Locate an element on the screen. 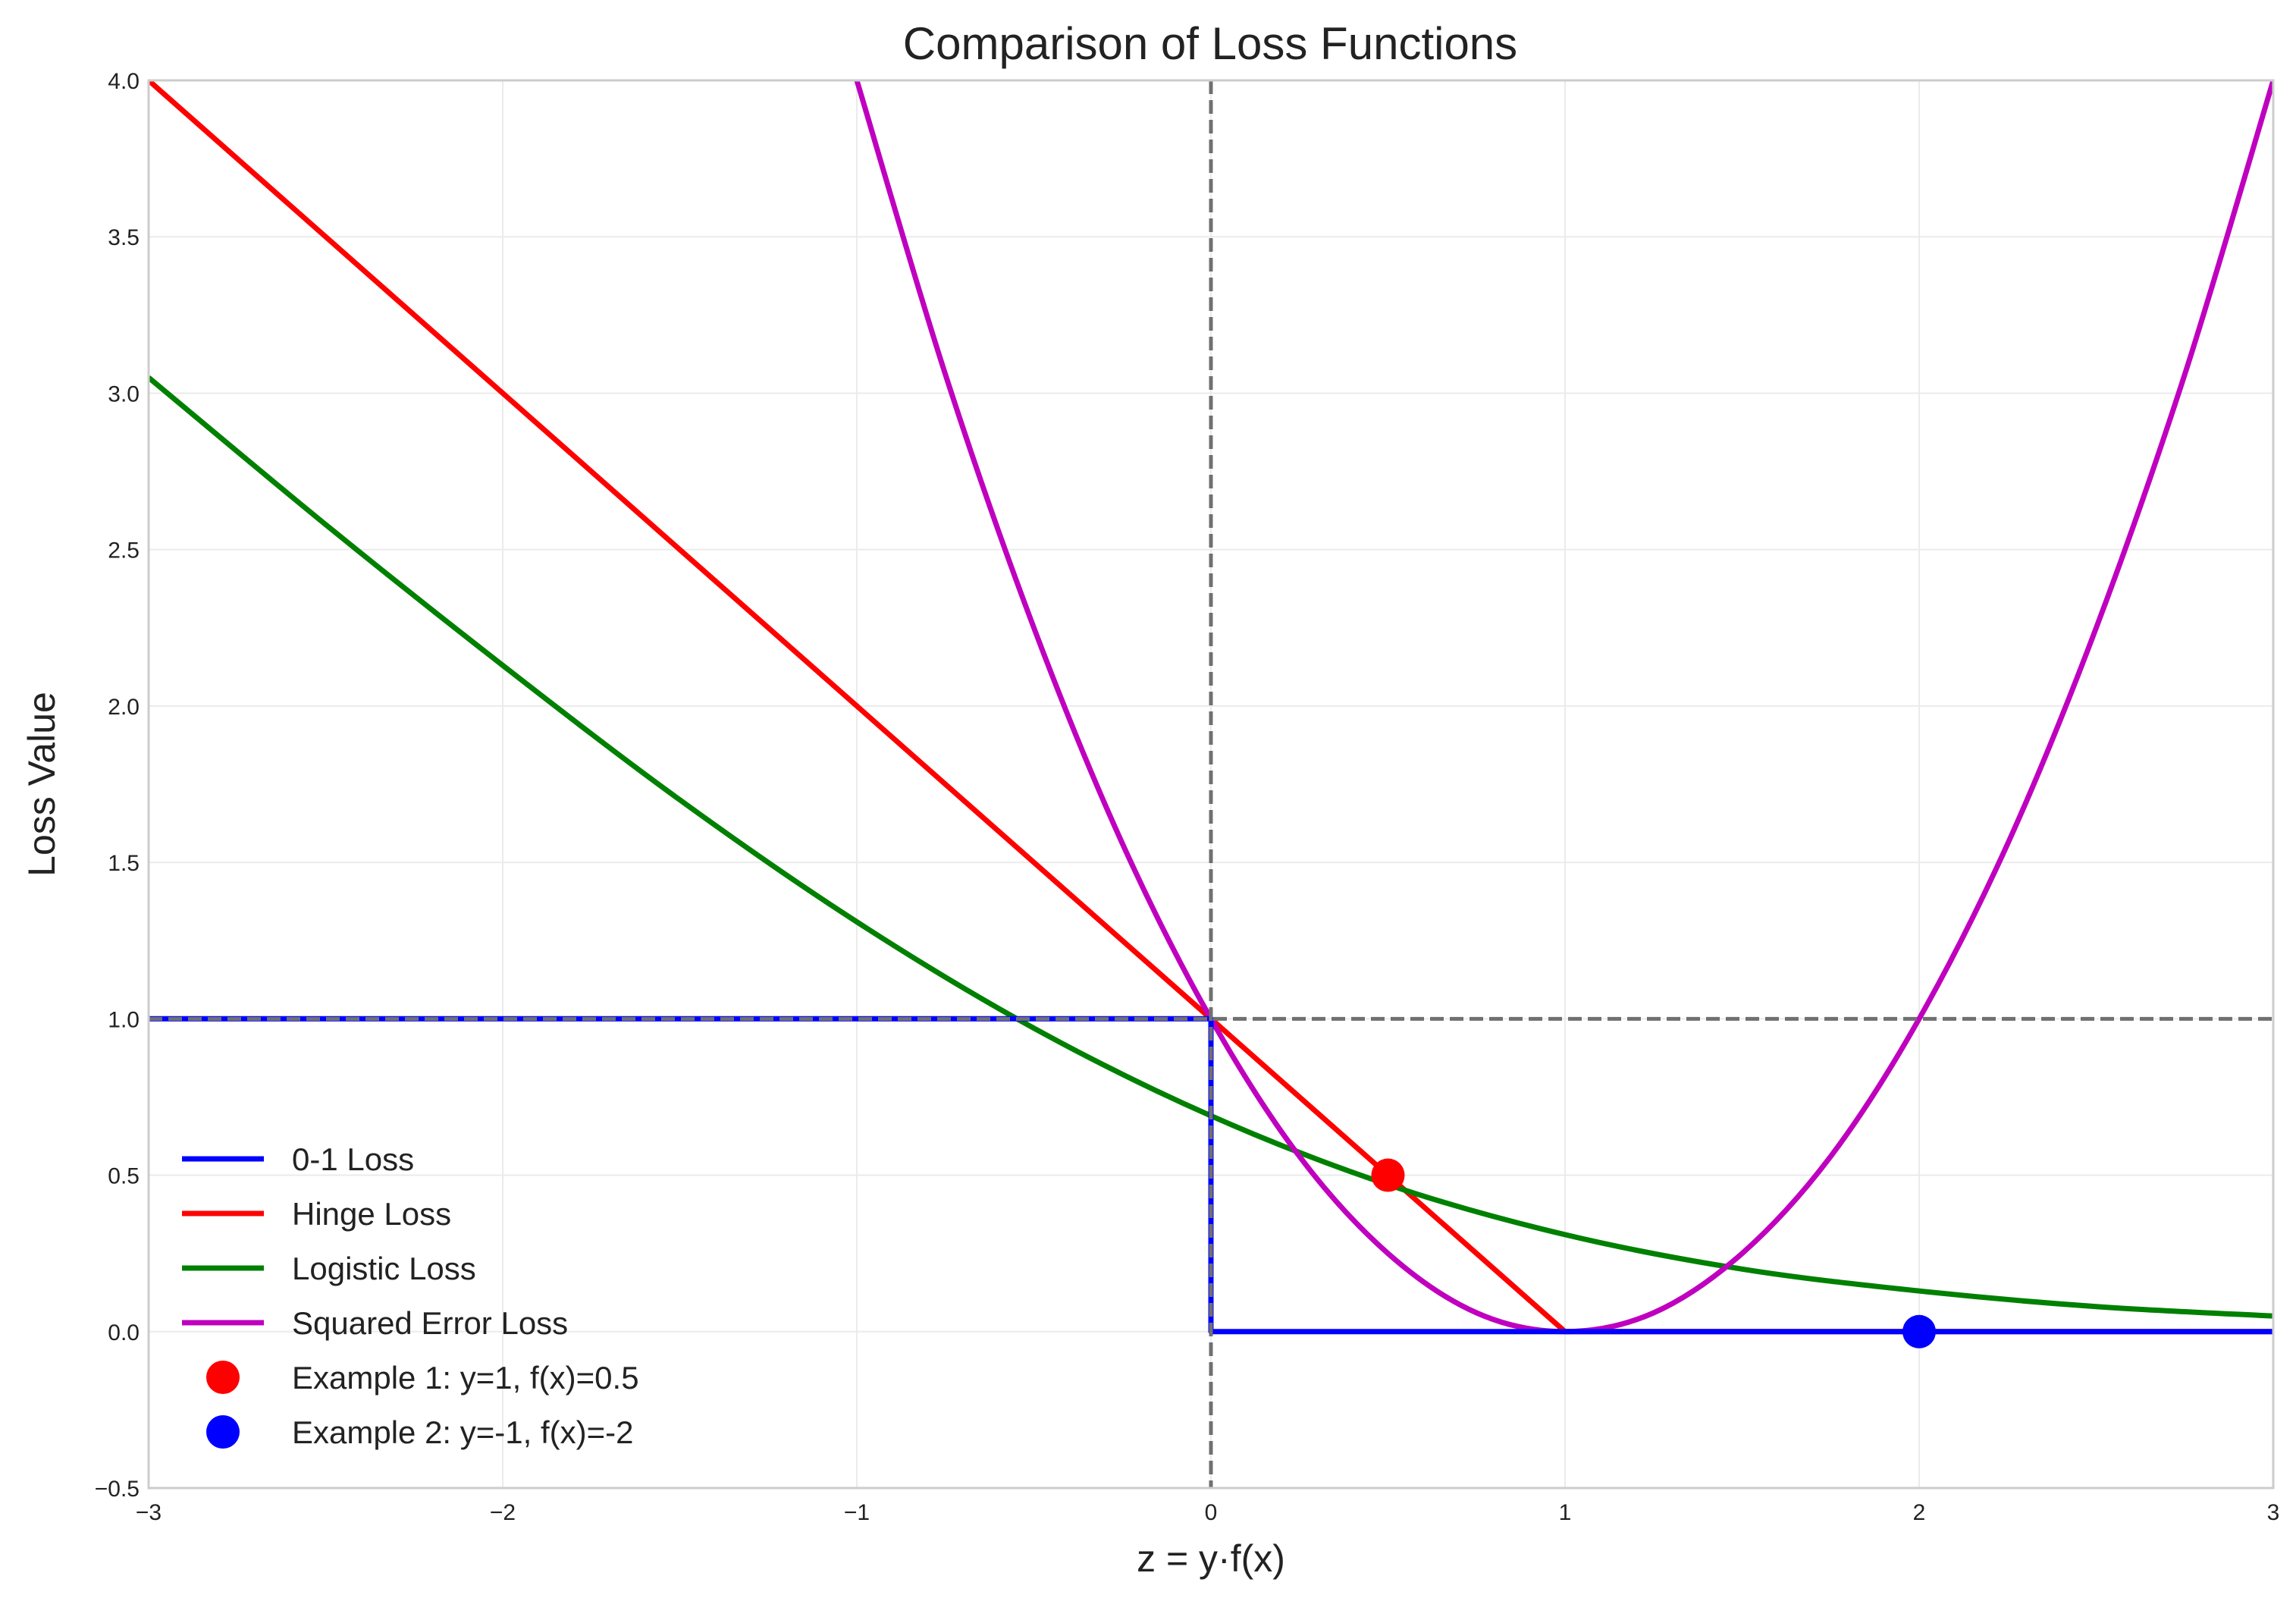  legend-label: Example 1: y=1, f(x)=0.5 is located at coordinates (465, 1378).